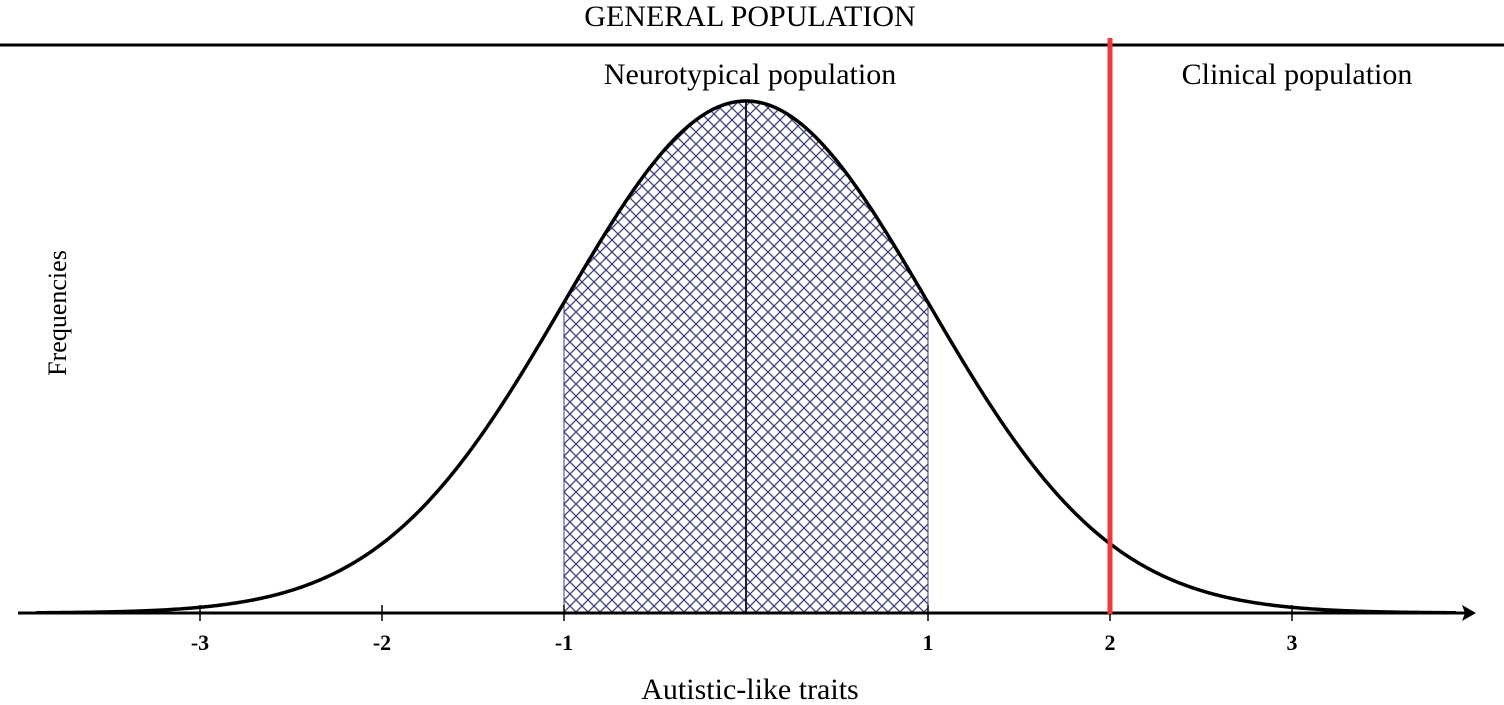 This screenshot has height=705, width=1504. I want to click on x-tick-label: 1, so click(928, 642).